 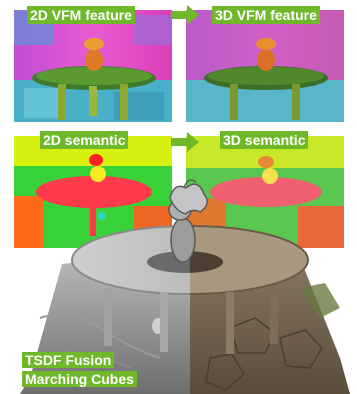 What do you see at coordinates (81, 15) in the screenshot?
I see `vfm-2d-label: 2D VFM feature` at bounding box center [81, 15].